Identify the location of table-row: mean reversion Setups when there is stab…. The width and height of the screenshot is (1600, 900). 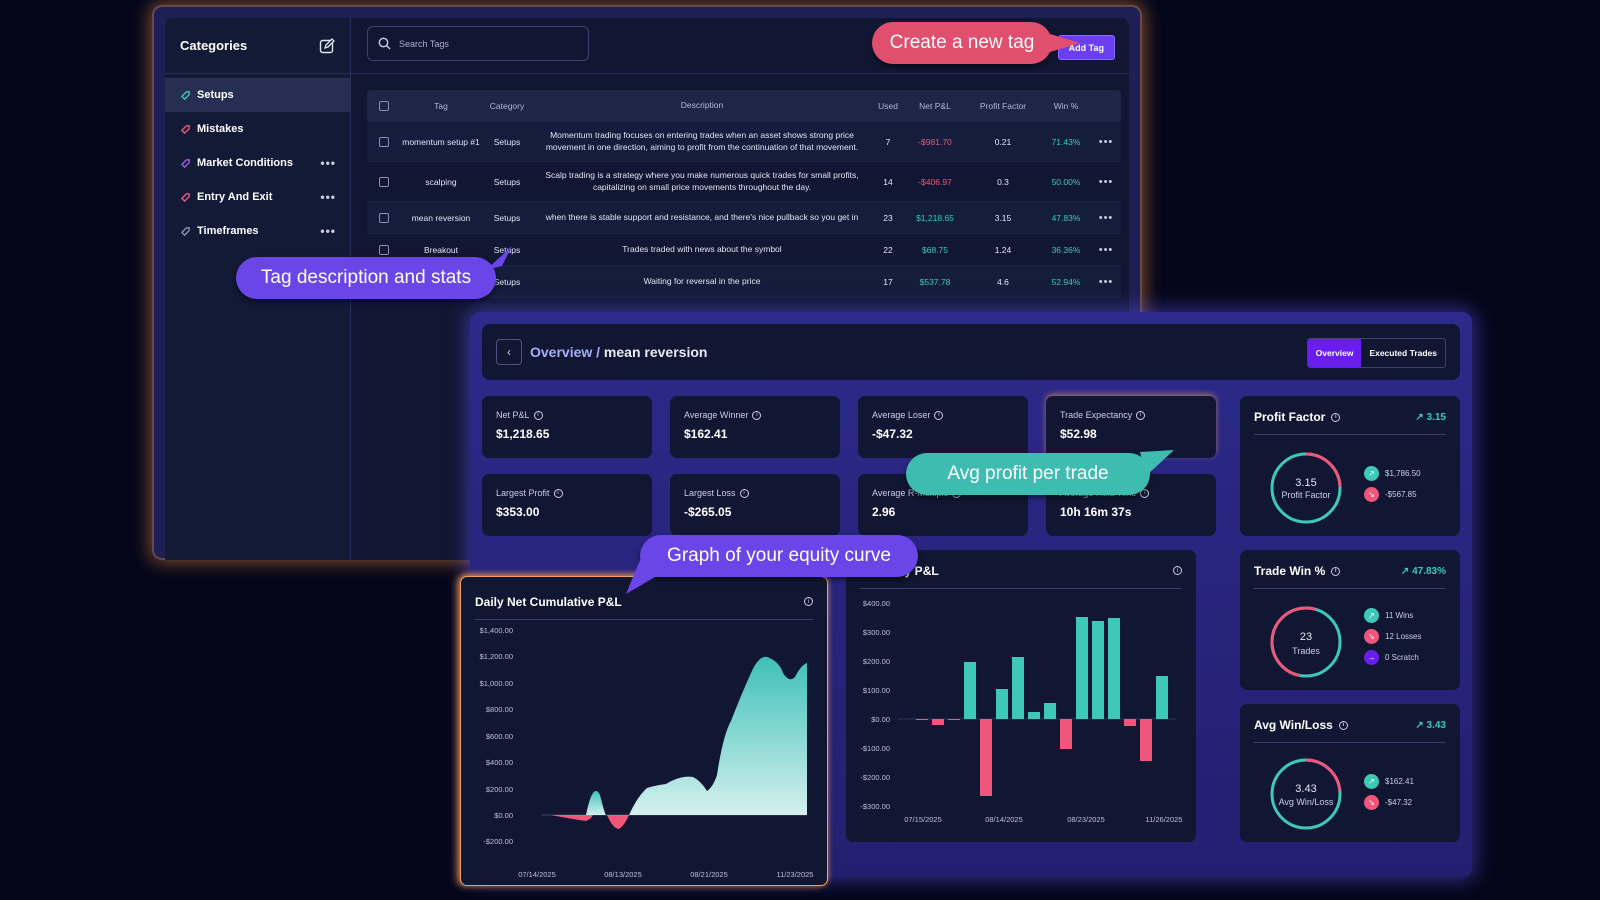
(744, 218).